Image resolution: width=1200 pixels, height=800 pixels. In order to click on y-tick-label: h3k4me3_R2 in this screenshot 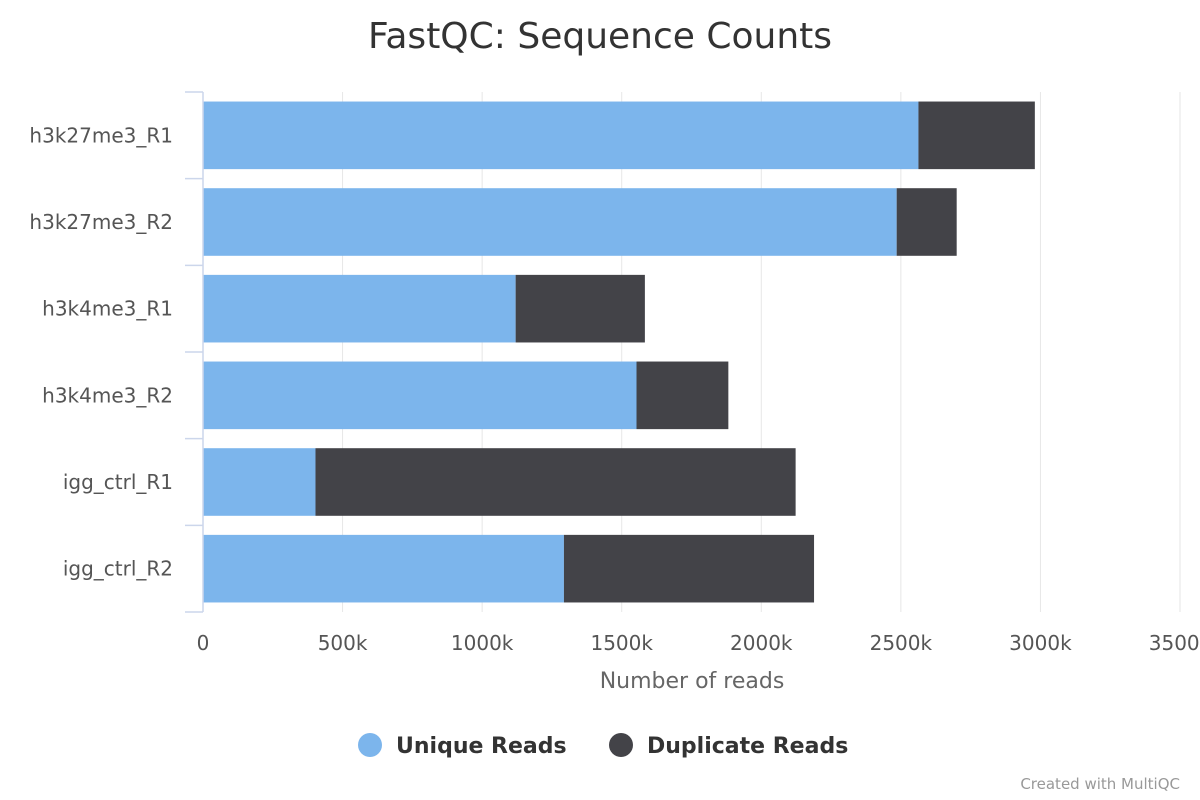, I will do `click(107, 395)`.